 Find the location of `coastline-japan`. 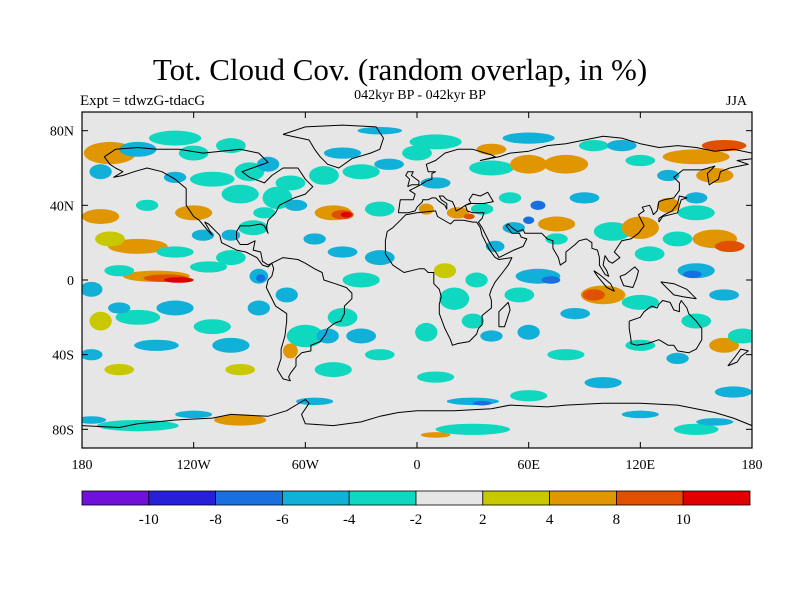

coastline-japan is located at coordinates (673, 209).